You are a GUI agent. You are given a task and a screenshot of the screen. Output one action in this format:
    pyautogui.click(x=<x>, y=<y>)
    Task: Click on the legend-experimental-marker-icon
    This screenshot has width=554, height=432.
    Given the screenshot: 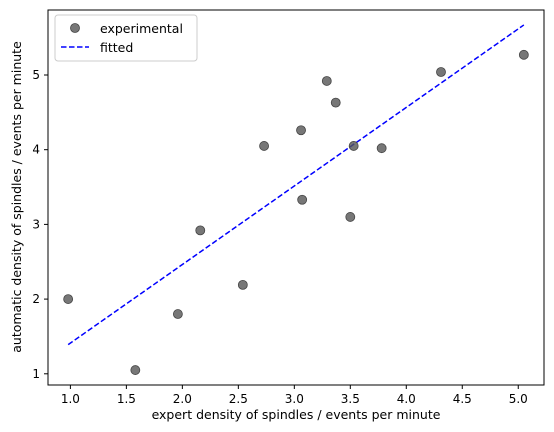 What is the action you would take?
    pyautogui.click(x=75, y=28)
    